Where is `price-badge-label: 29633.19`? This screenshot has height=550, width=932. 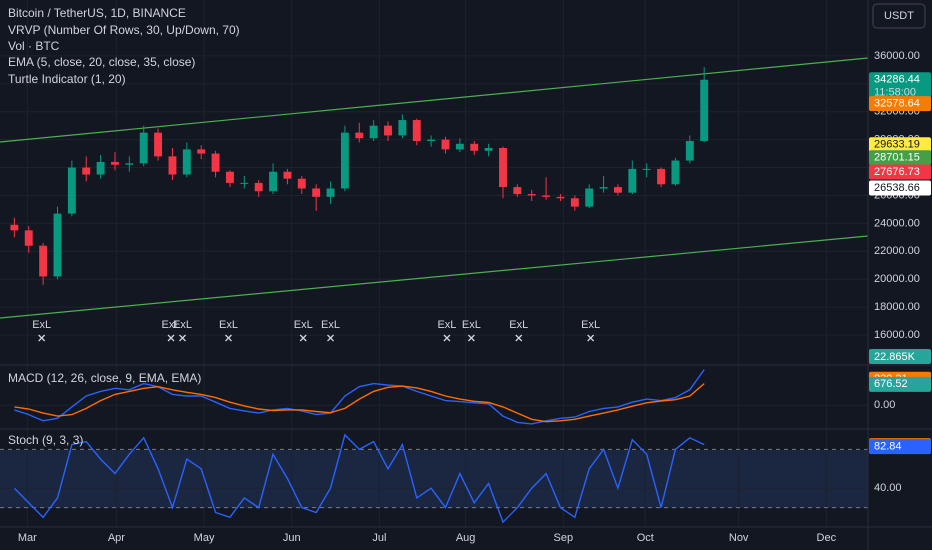 price-badge-label: 29633.19 is located at coordinates (897, 145).